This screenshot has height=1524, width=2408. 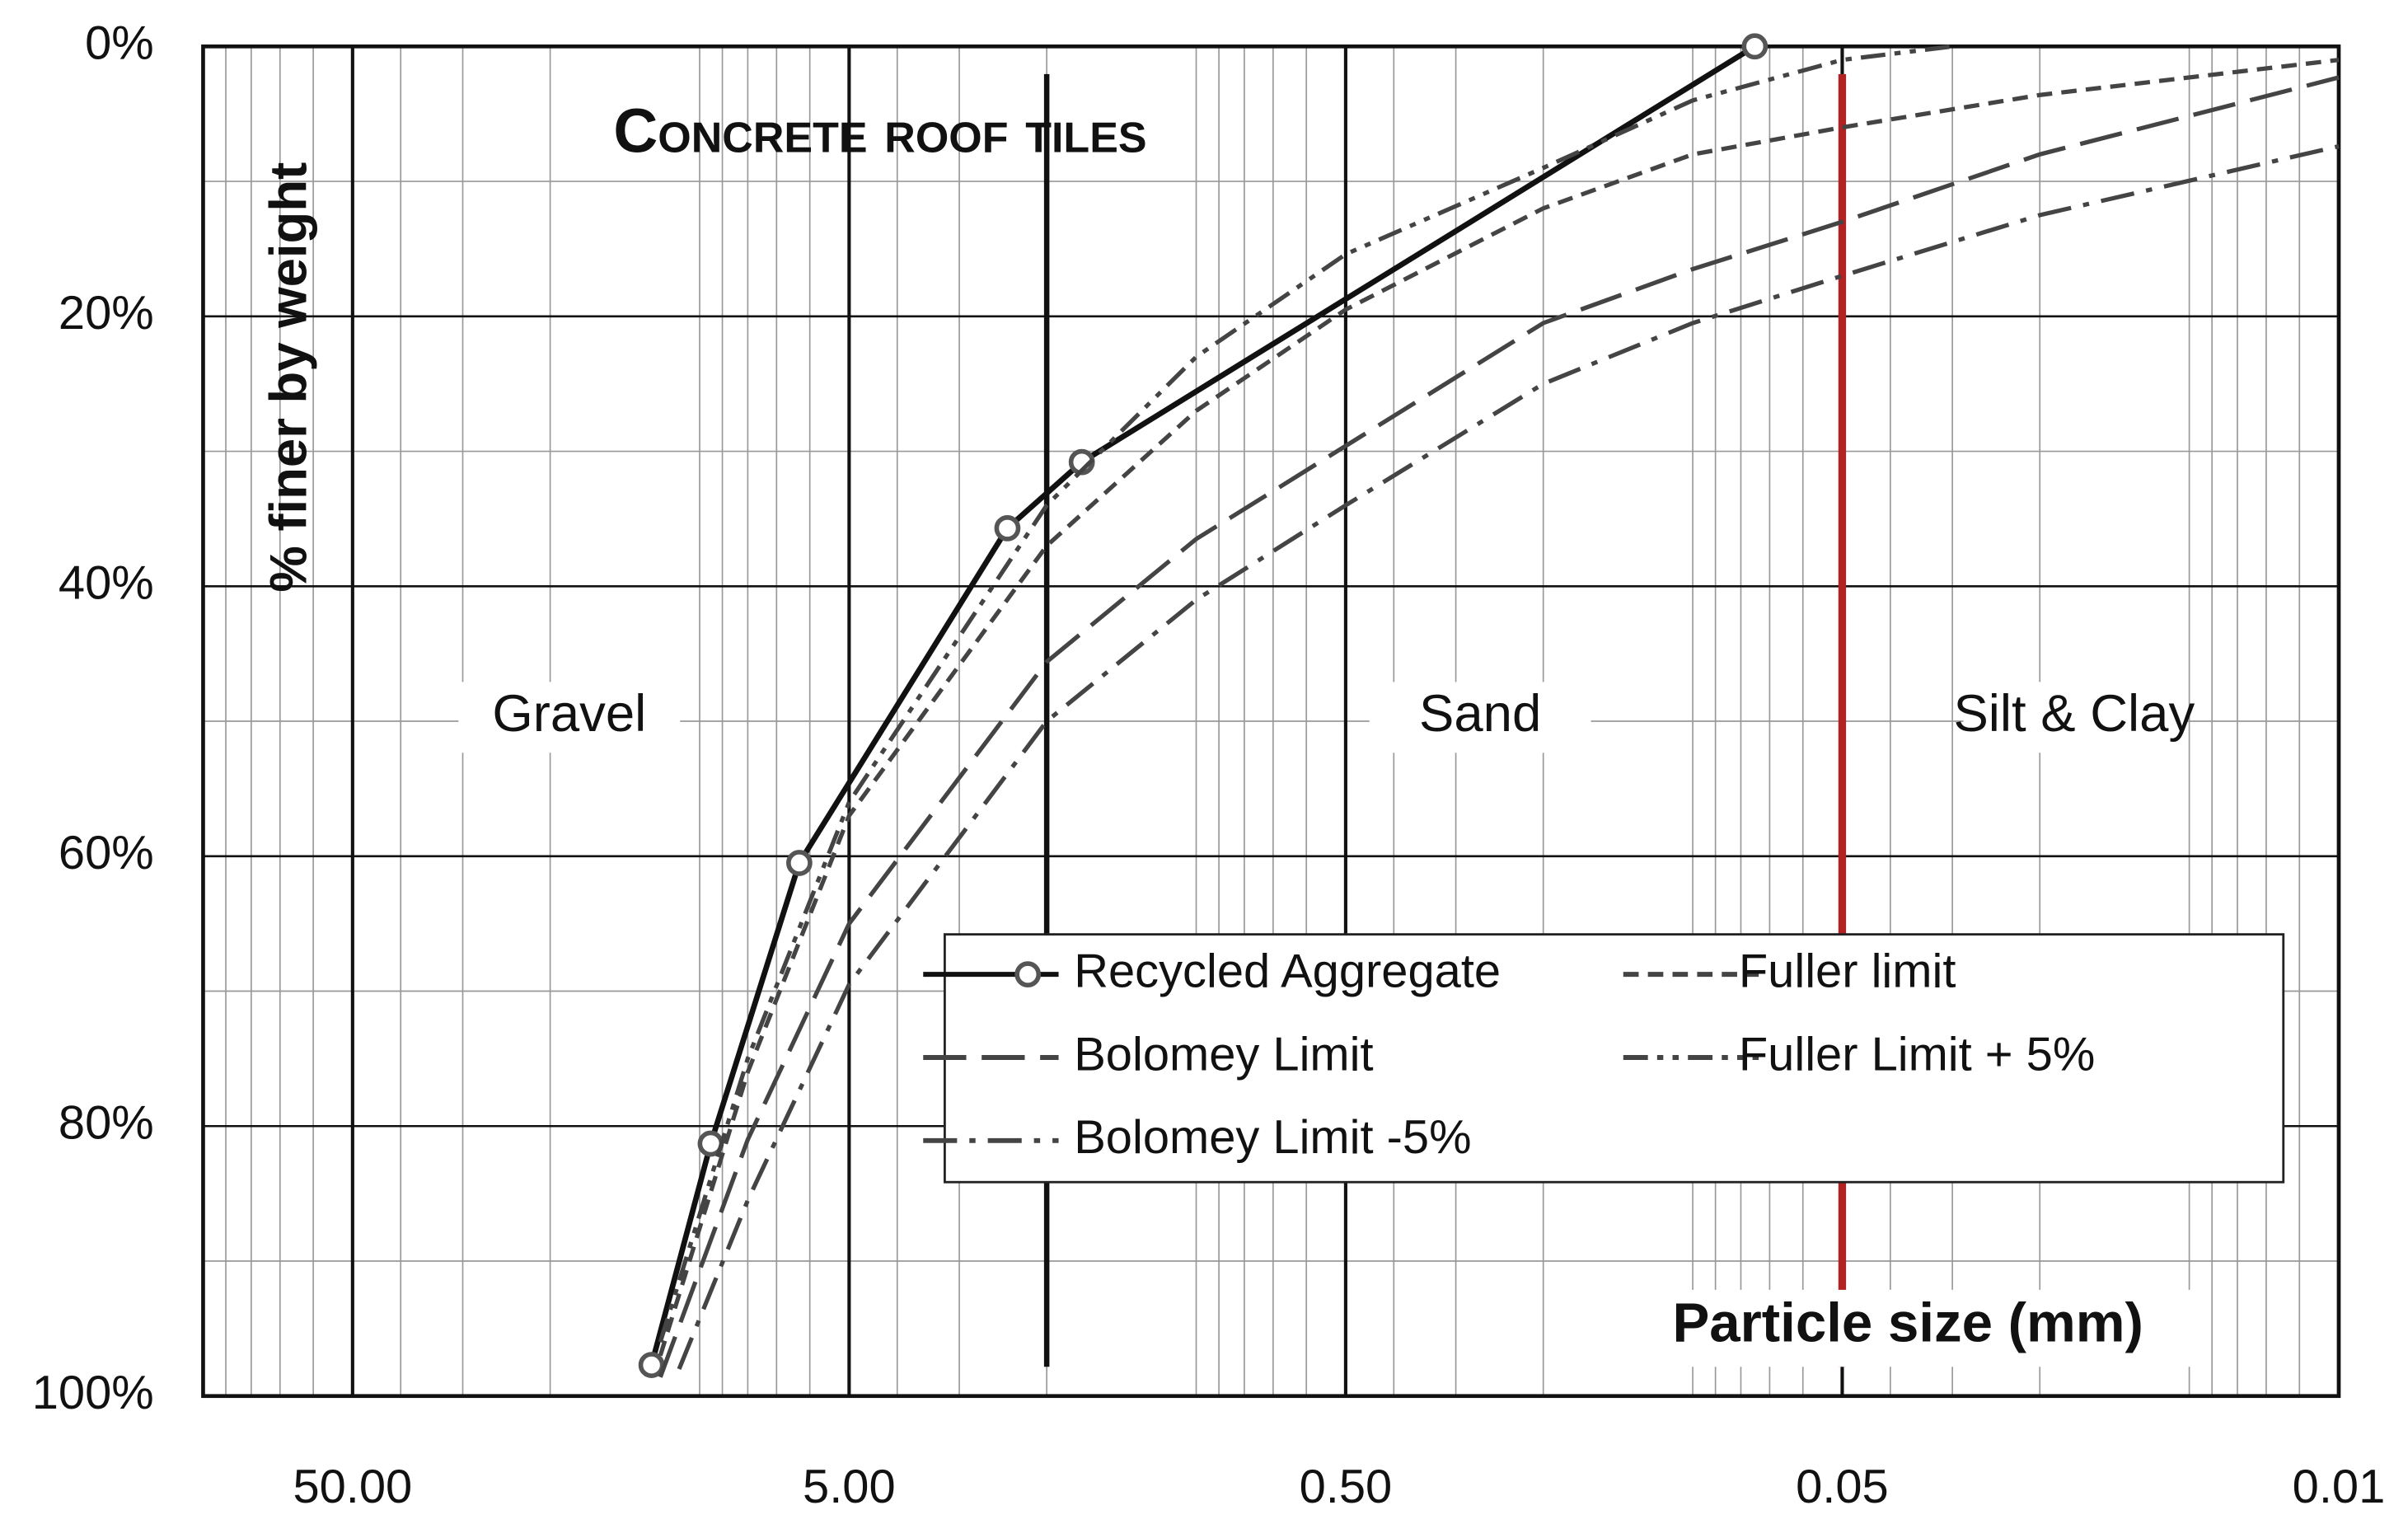 I want to click on legend-label: Bolomey Limit -5%, so click(x=1273, y=1137).